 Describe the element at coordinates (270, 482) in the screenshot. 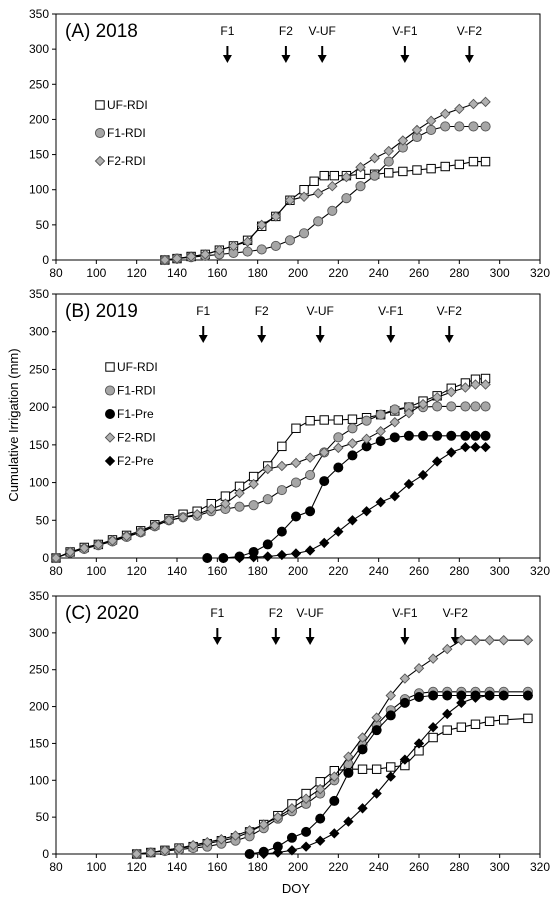

I see `series-line` at that location.